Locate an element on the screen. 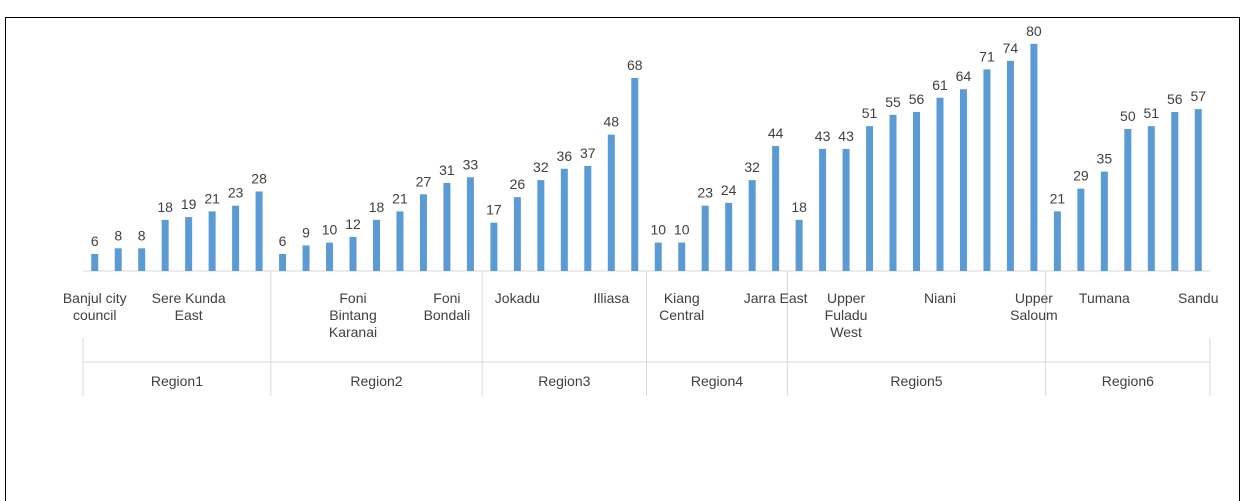 This screenshot has height=501, width=1245. category-label: Tumana is located at coordinates (1104, 298).